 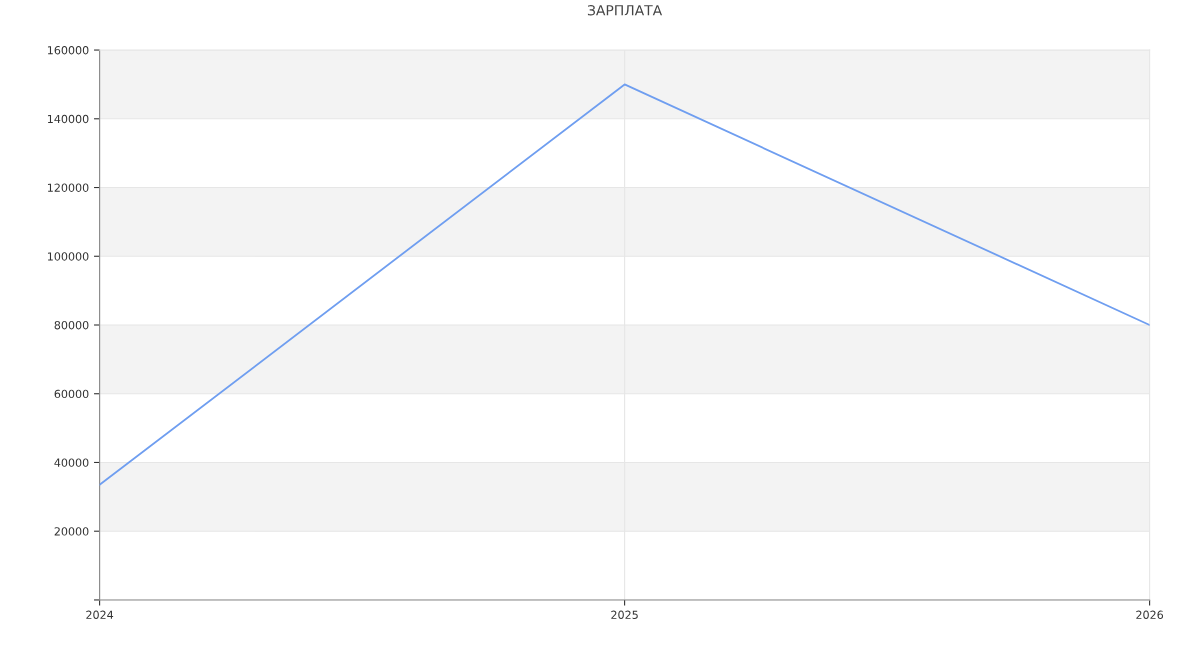 What do you see at coordinates (71, 325) in the screenshot?
I see `y-tick-label: 80000` at bounding box center [71, 325].